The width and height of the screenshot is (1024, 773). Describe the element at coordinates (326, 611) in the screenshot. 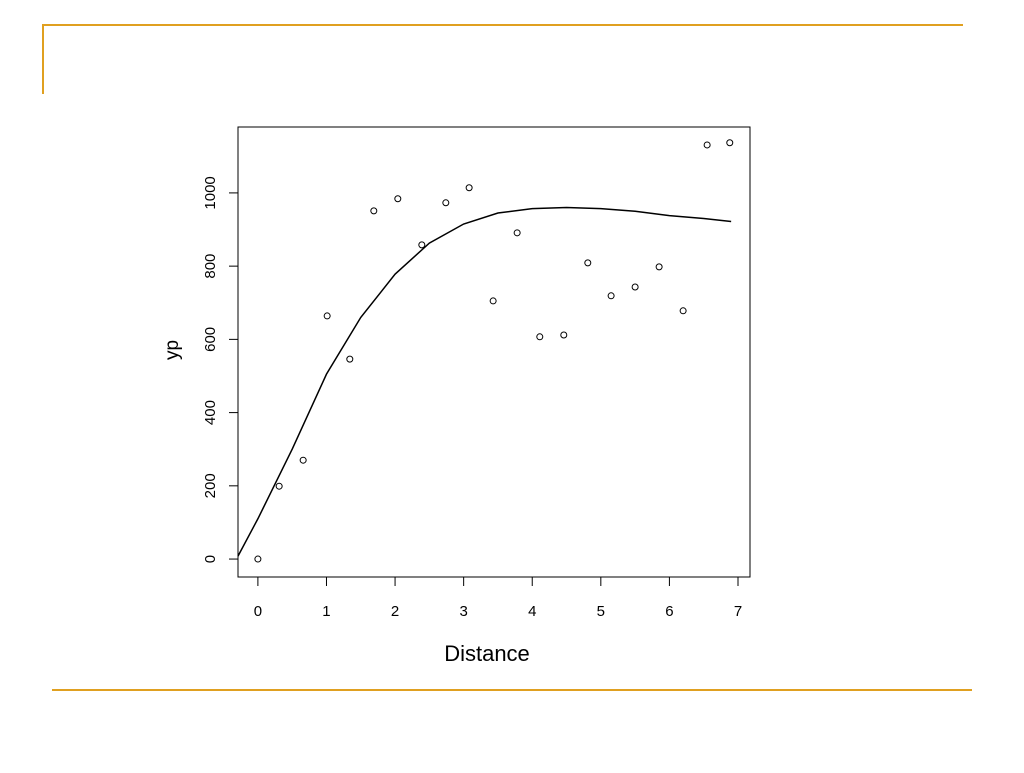

I see `x-tick-label: 1` at that location.